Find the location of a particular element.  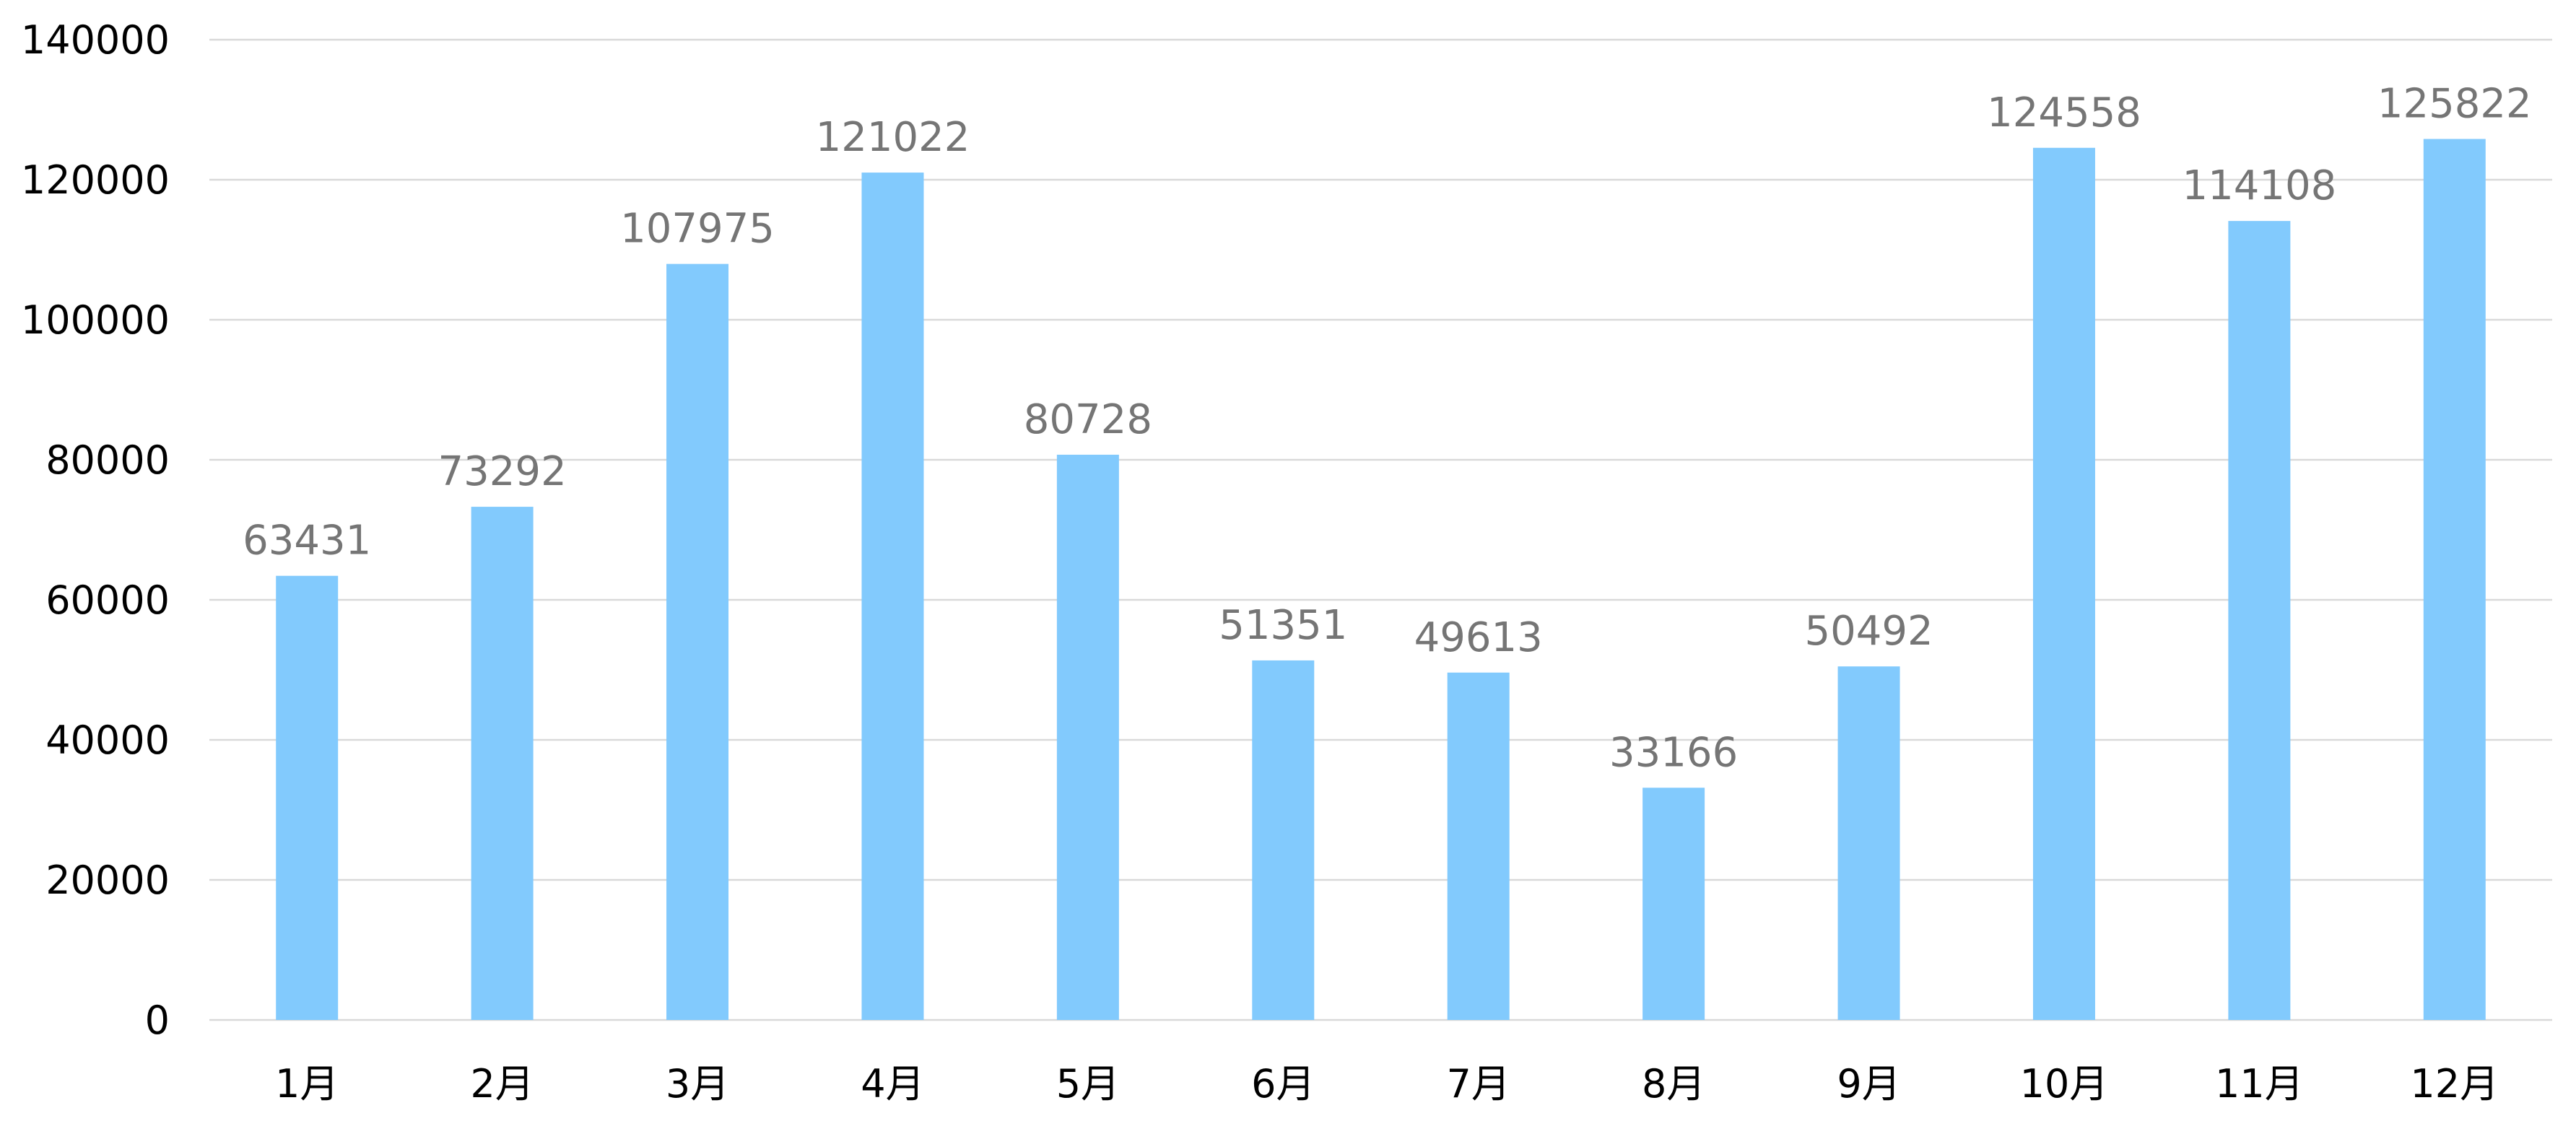

y-tick-label: 40000 is located at coordinates (107, 740).